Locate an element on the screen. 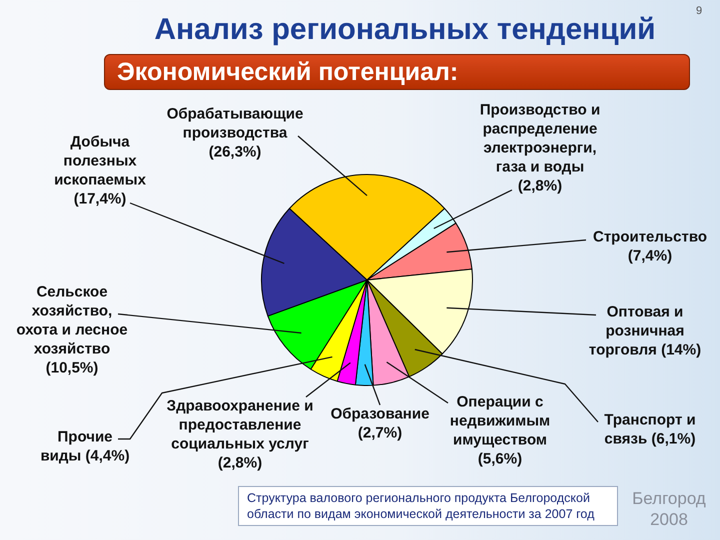 The image size is (720, 540). slice-label: Строительство is located at coordinates (650, 237).